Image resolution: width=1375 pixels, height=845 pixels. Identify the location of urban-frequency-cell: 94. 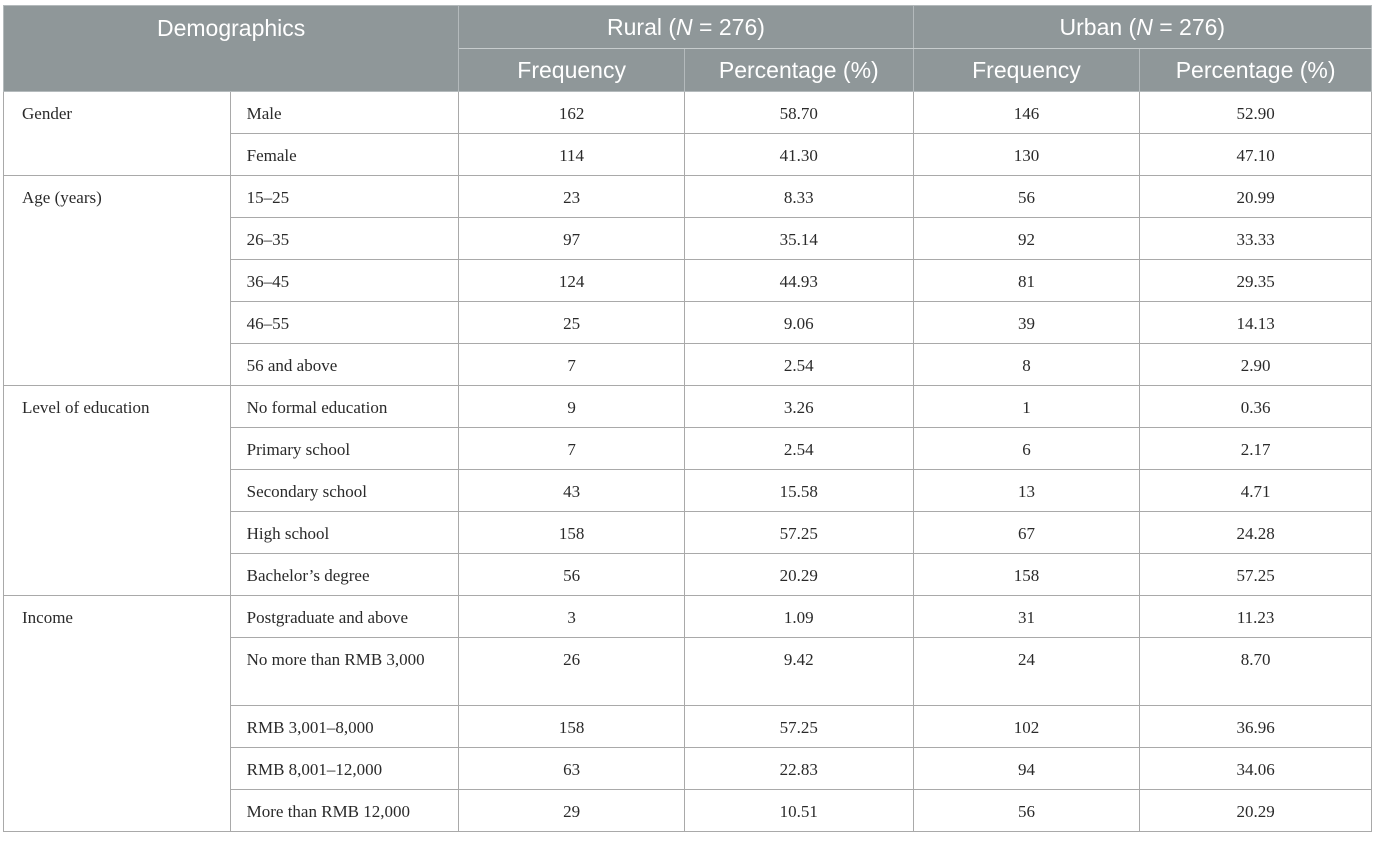
(1026, 768).